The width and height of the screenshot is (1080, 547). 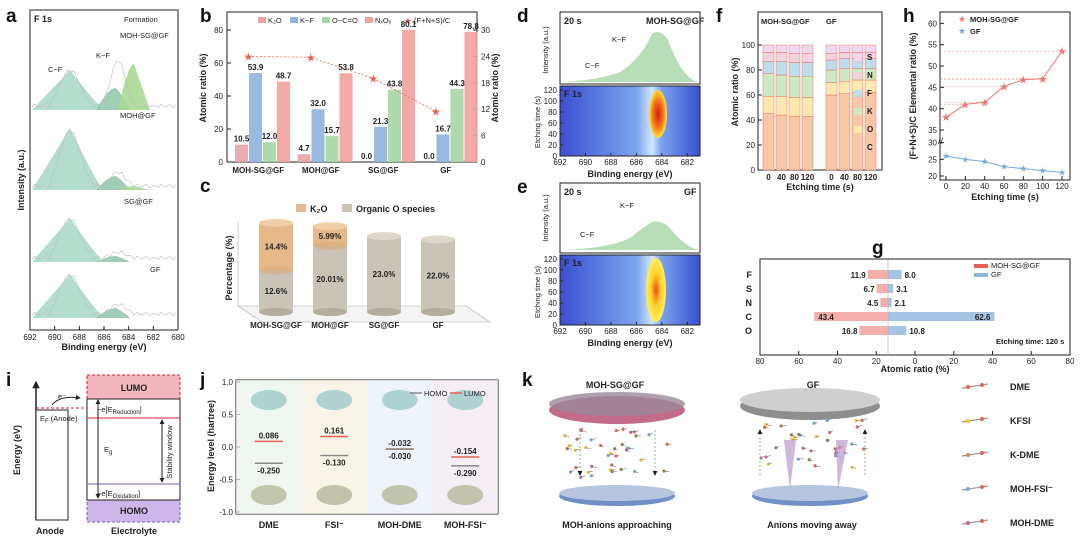 What do you see at coordinates (59, 419) in the screenshot?
I see `ef-label: EF (Anode)` at bounding box center [59, 419].